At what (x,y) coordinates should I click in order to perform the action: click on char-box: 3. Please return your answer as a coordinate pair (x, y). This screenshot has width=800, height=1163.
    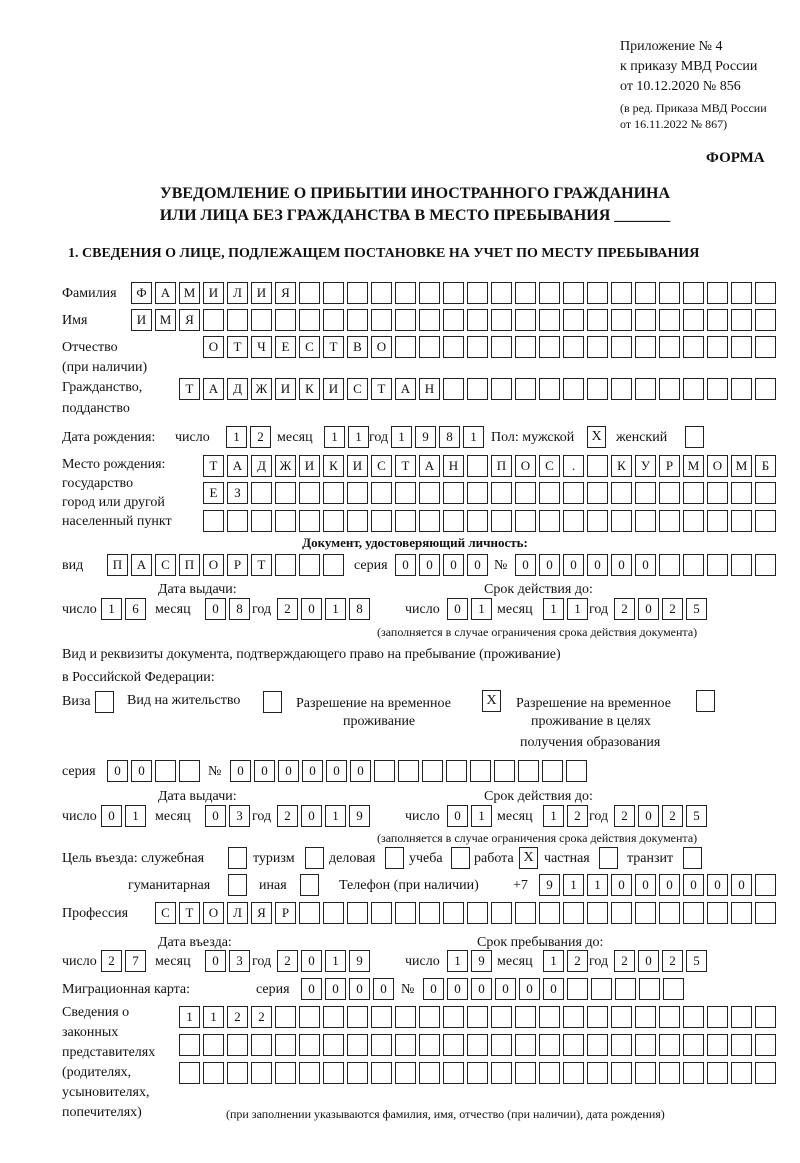
    Looking at the image, I should click on (239, 961).